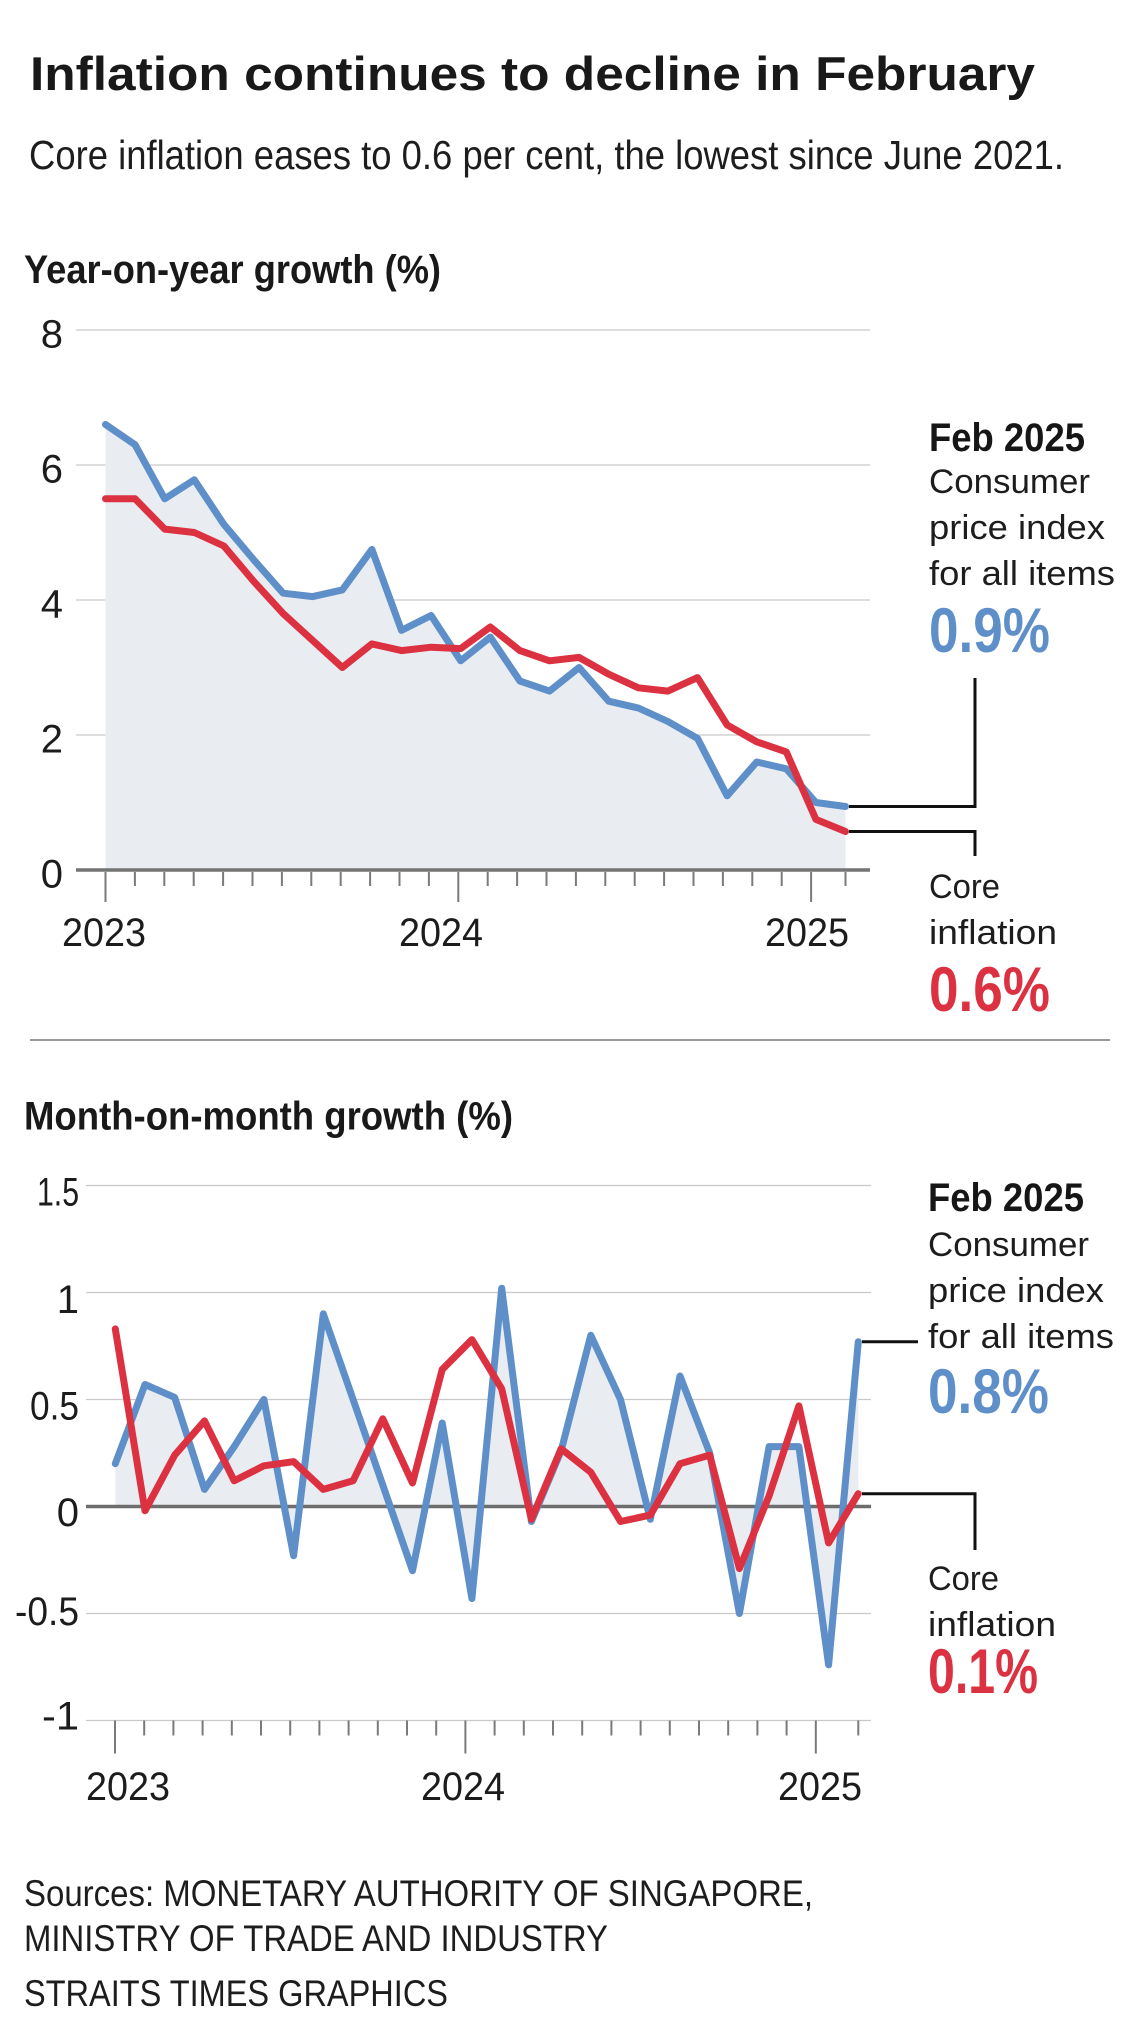 The image size is (1140, 2043). Describe the element at coordinates (52, 470) in the screenshot. I see `svg-text: 6` at that location.